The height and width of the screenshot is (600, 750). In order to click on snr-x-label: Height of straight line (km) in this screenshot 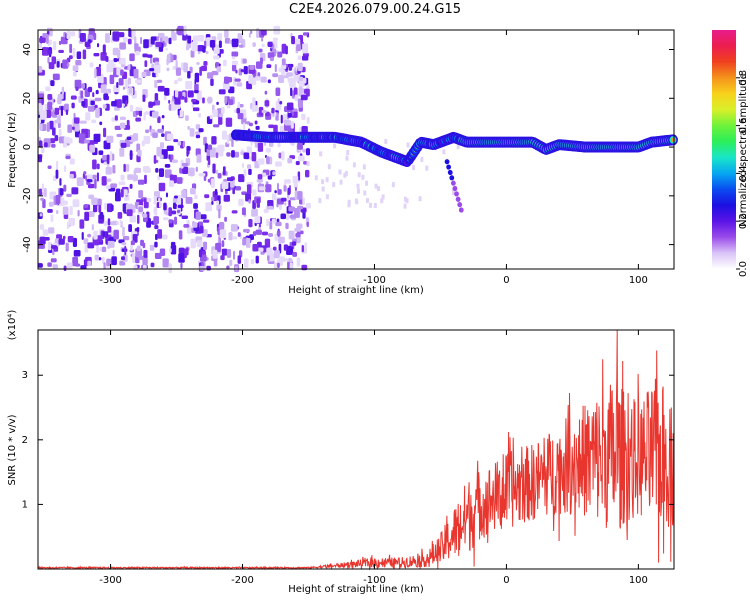, I will do `click(356, 589)`.